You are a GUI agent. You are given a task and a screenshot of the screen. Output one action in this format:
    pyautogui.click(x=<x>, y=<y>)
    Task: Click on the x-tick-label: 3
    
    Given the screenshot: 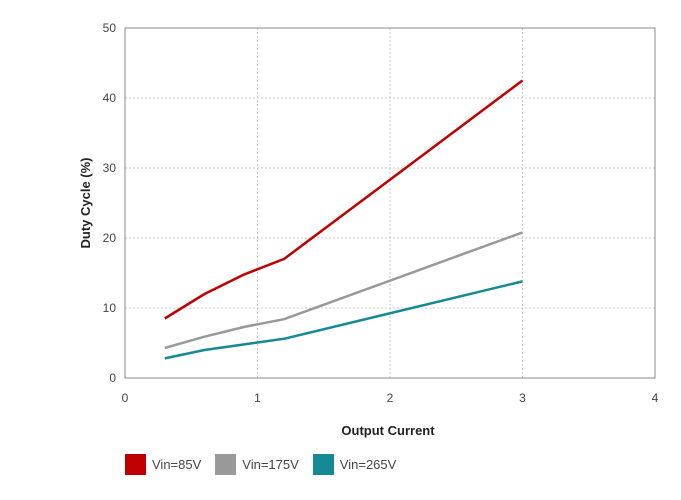 What is the action you would take?
    pyautogui.click(x=522, y=398)
    